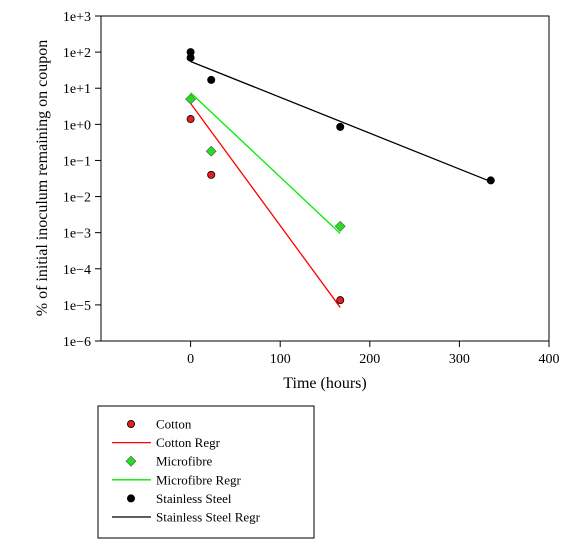 Image resolution: width=588 pixels, height=547 pixels. What do you see at coordinates (208, 517) in the screenshot?
I see `legend-label-stainless-steel-regr: Stainless Steel Regr` at bounding box center [208, 517].